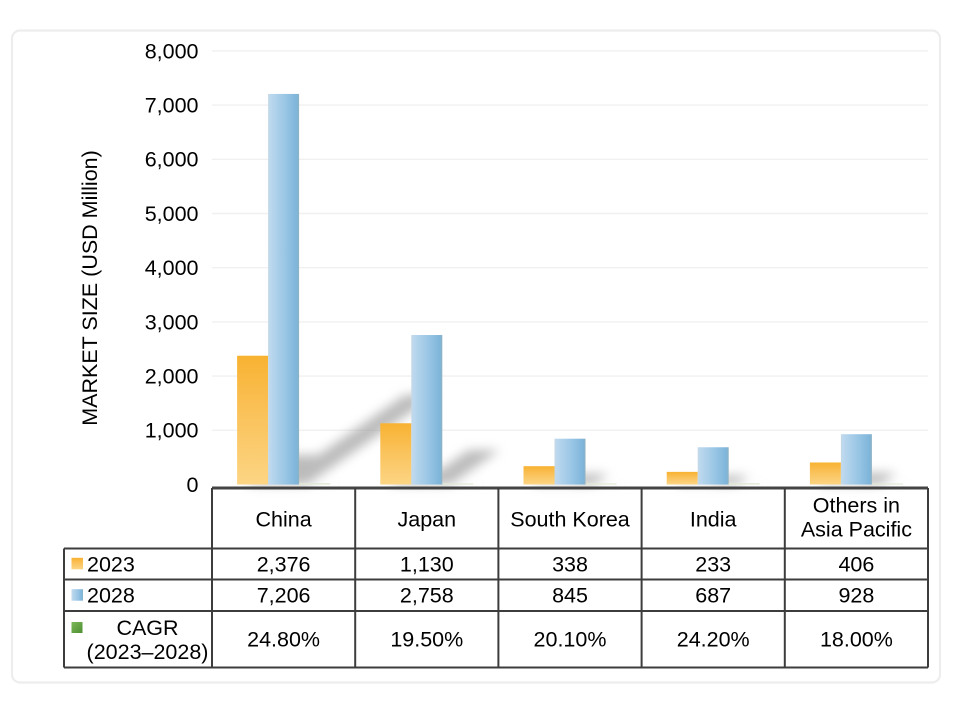  I want to click on svg-text: South Korea, so click(570, 519).